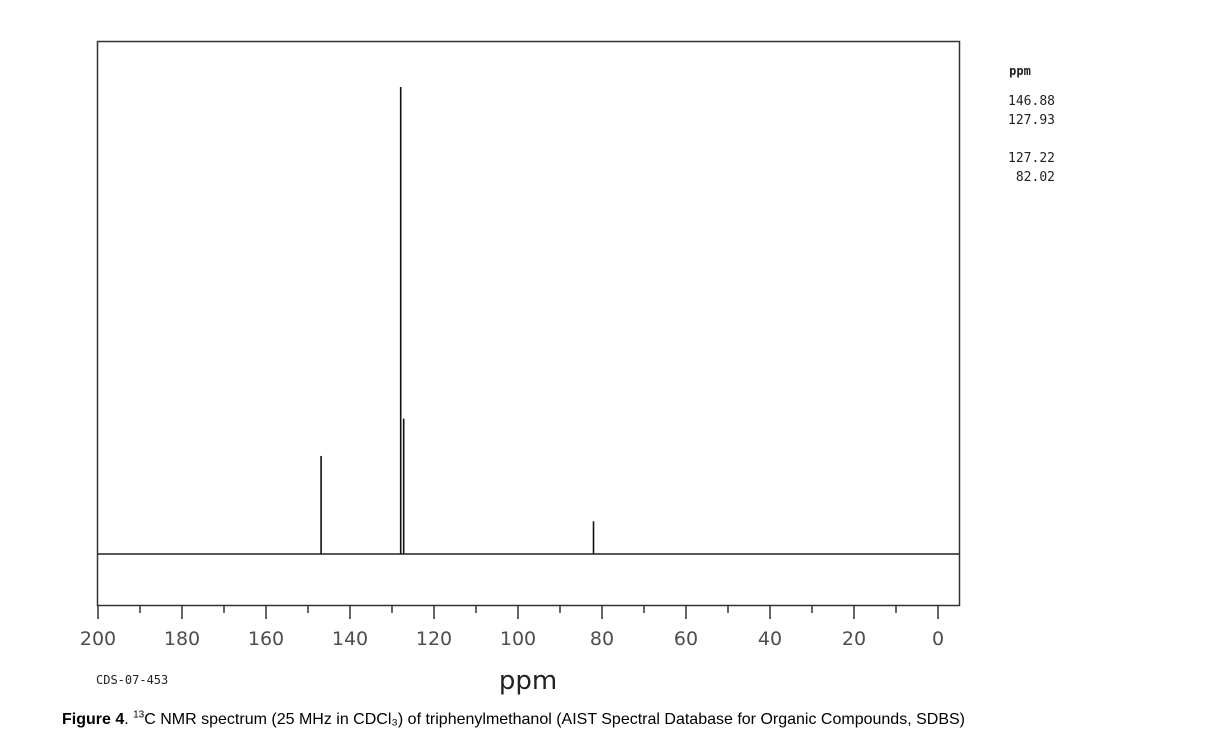 The image size is (1205, 751). What do you see at coordinates (938, 639) in the screenshot?
I see `x-tick-label: 0` at bounding box center [938, 639].